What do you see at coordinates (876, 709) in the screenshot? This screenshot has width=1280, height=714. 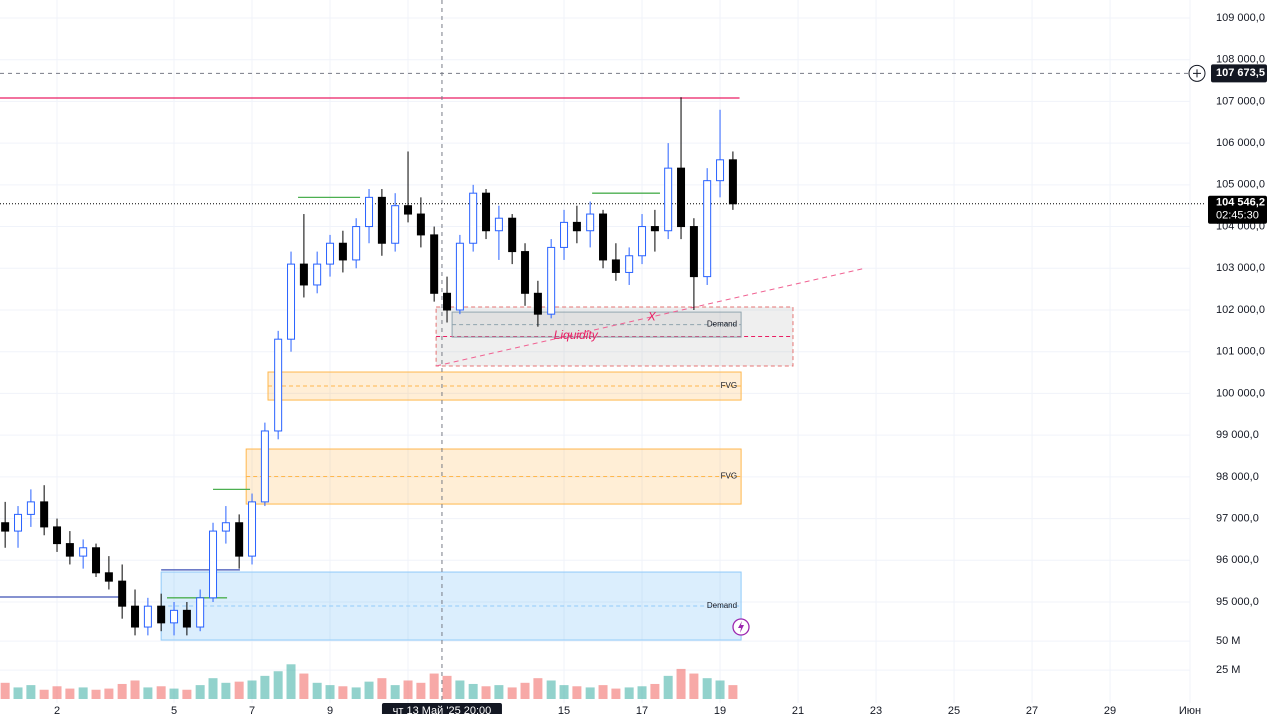 I see `x-tick-label: 23` at bounding box center [876, 709].